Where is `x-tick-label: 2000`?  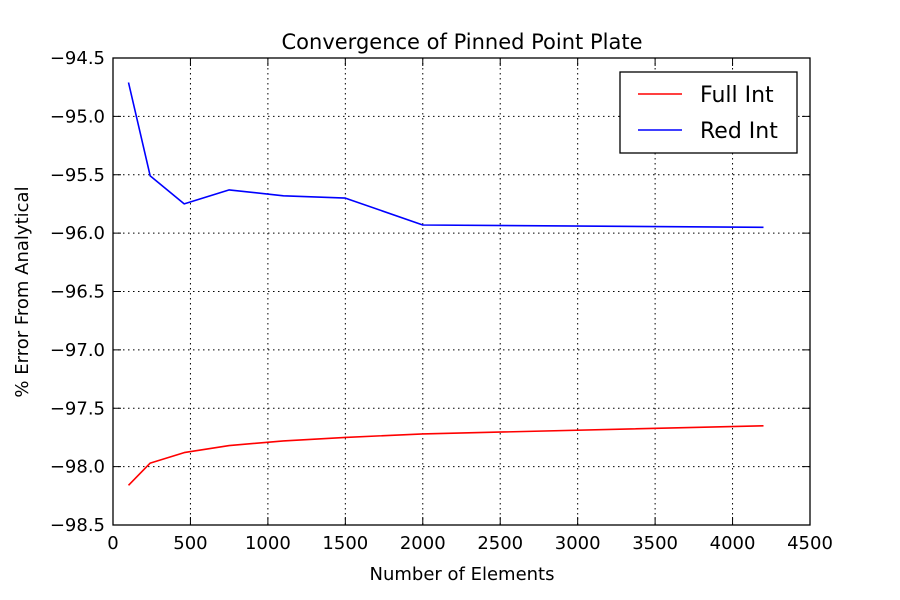
x-tick-label: 2000 is located at coordinates (423, 543).